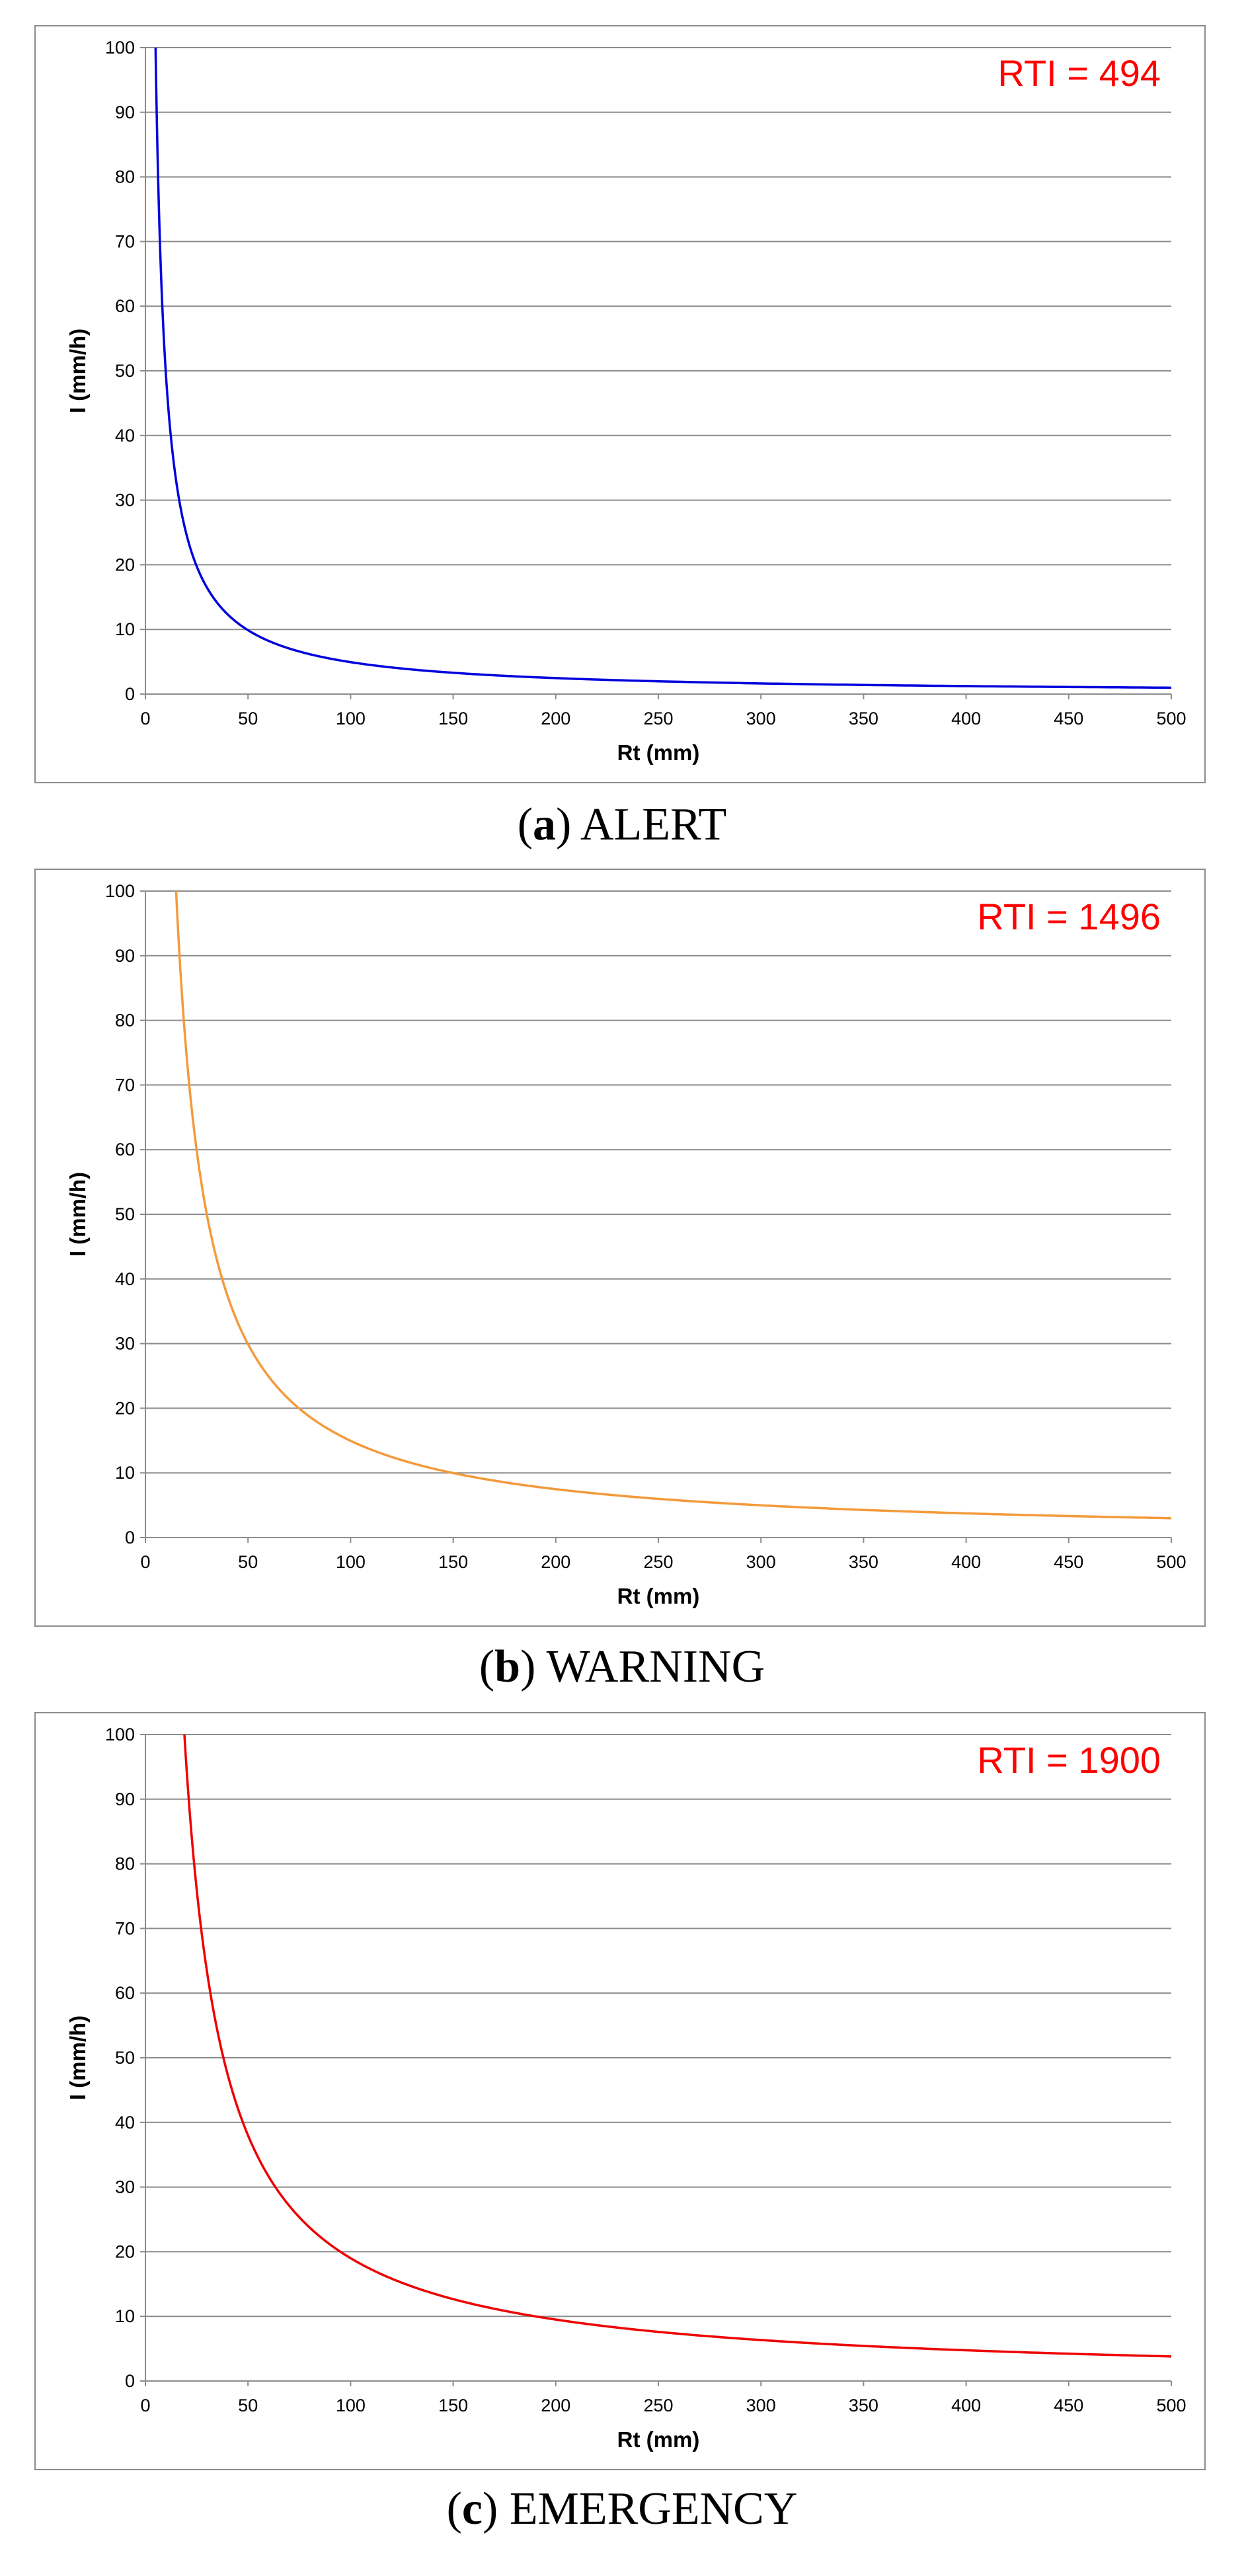  Describe the element at coordinates (1069, 916) in the screenshot. I see `rti-annotation: RTI = 1496` at that location.